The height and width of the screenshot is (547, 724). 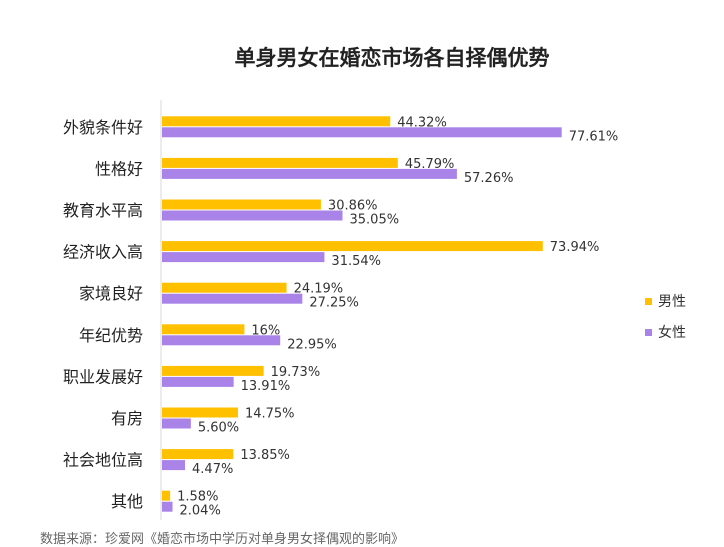 What do you see at coordinates (103, 376) in the screenshot?
I see `category-label: 职业发展好` at bounding box center [103, 376].